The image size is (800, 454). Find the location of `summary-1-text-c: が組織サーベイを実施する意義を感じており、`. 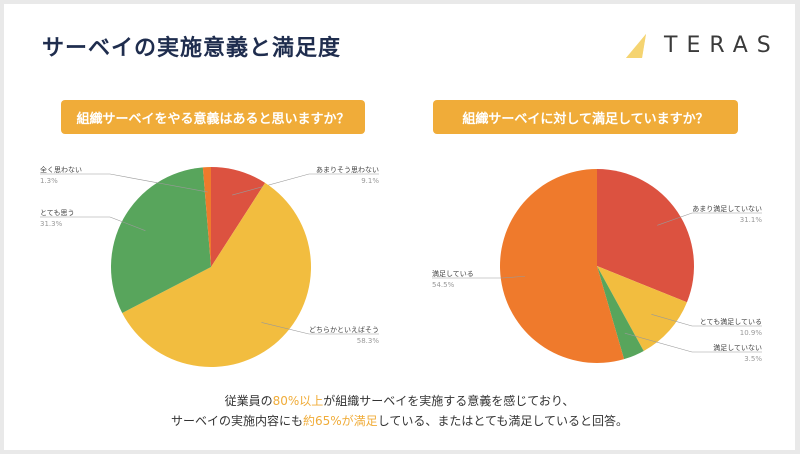

summary-1-text-c: が組織サーベイを実施する意義を感じており、 is located at coordinates (449, 401).